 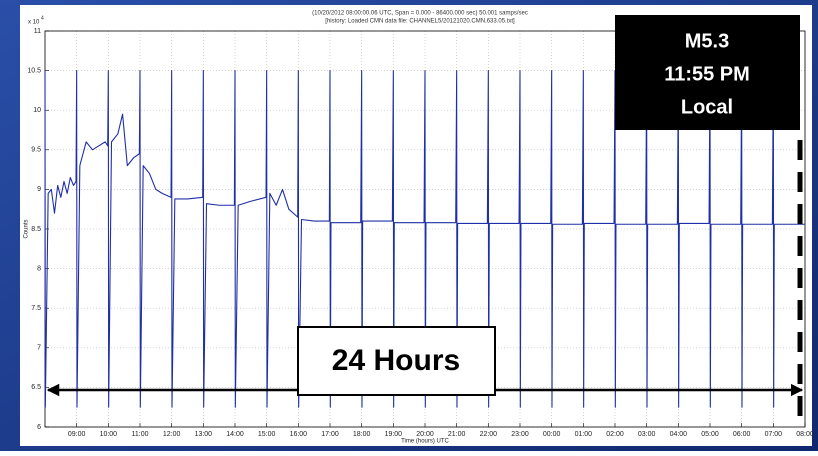 I want to click on x-tick-label: 22:00, so click(x=489, y=434).